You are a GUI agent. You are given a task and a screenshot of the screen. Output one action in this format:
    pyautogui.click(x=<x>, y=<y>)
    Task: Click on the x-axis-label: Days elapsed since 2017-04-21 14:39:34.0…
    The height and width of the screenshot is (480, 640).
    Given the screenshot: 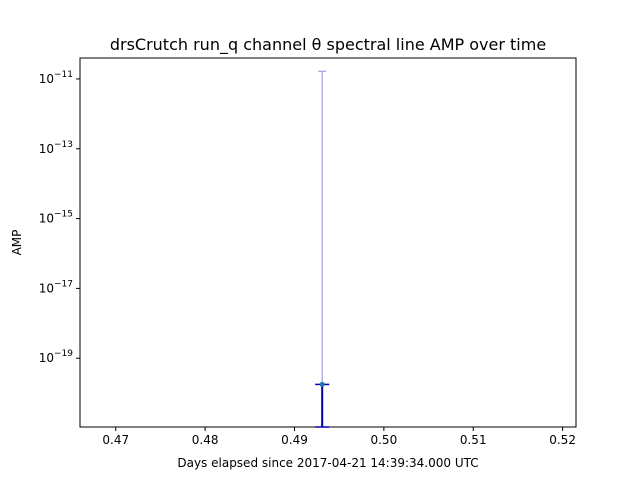 What is the action you would take?
    pyautogui.click(x=327, y=463)
    